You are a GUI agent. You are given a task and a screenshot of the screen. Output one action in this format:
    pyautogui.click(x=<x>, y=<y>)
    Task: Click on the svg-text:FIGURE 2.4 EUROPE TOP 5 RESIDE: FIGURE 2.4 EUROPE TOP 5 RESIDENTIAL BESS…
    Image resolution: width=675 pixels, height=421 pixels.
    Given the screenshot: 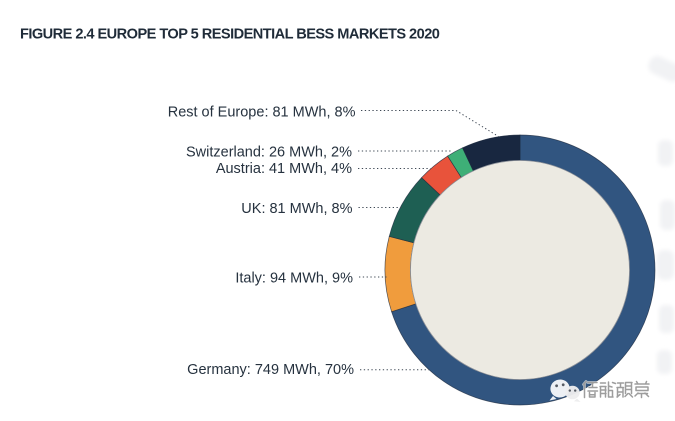 What is the action you would take?
    pyautogui.click(x=230, y=34)
    